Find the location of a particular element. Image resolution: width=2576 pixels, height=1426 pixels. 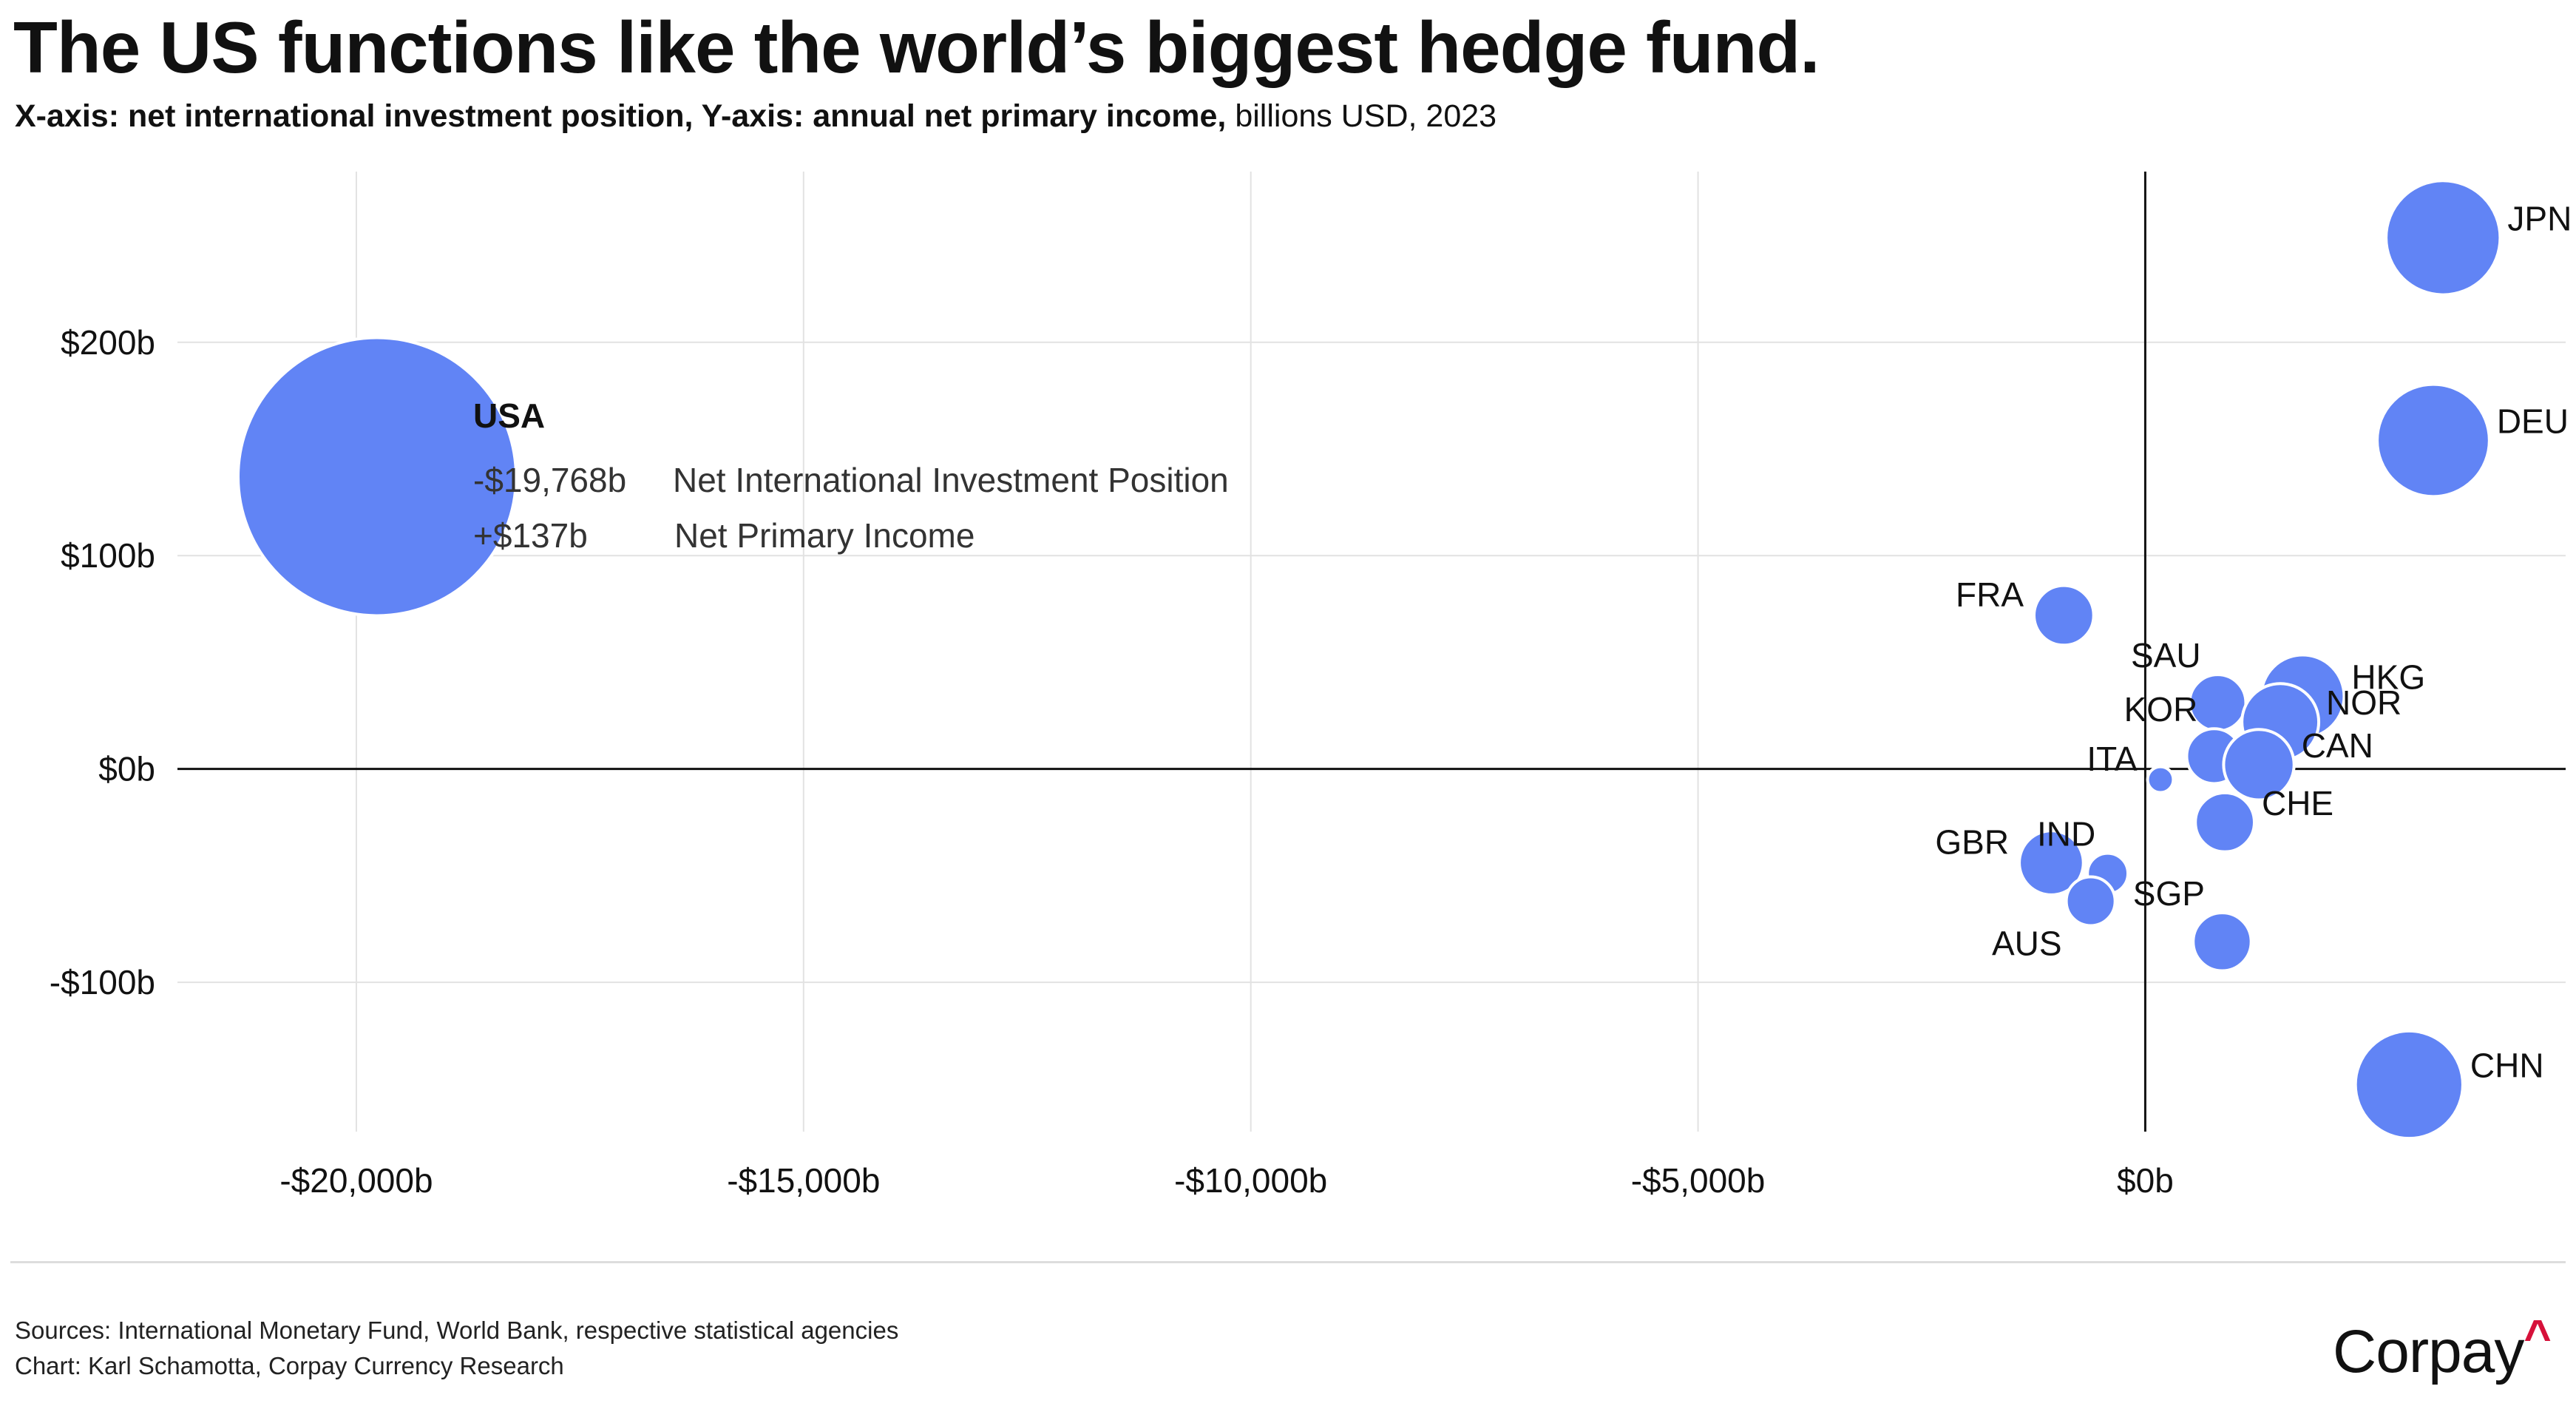

bubble-label-ita: ITA is located at coordinates (2112, 759).